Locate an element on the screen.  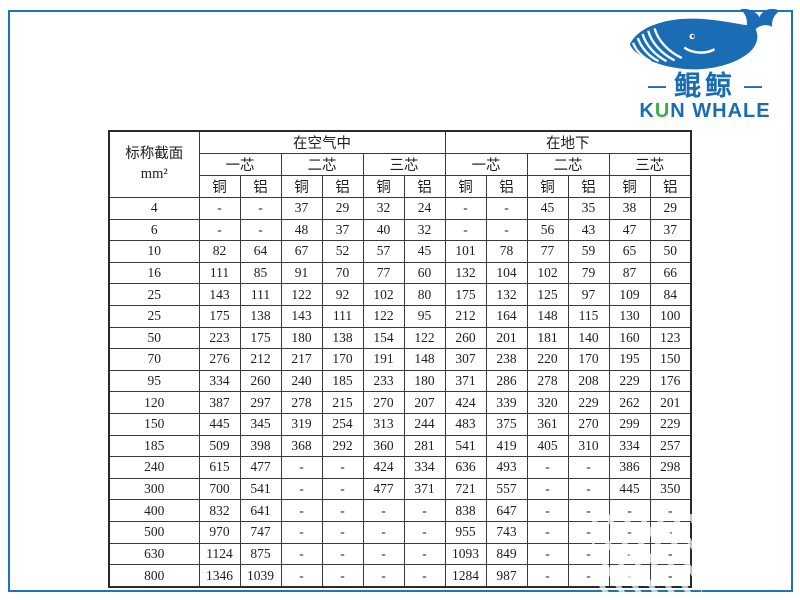
table-row: 70 276 212 217 170 191 148 307 238 220 170 195 150 is located at coordinates (400, 359).